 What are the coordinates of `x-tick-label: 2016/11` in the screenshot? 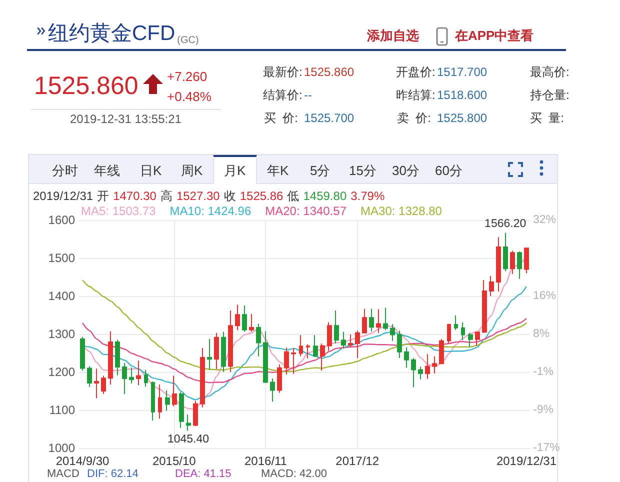 It's located at (266, 461).